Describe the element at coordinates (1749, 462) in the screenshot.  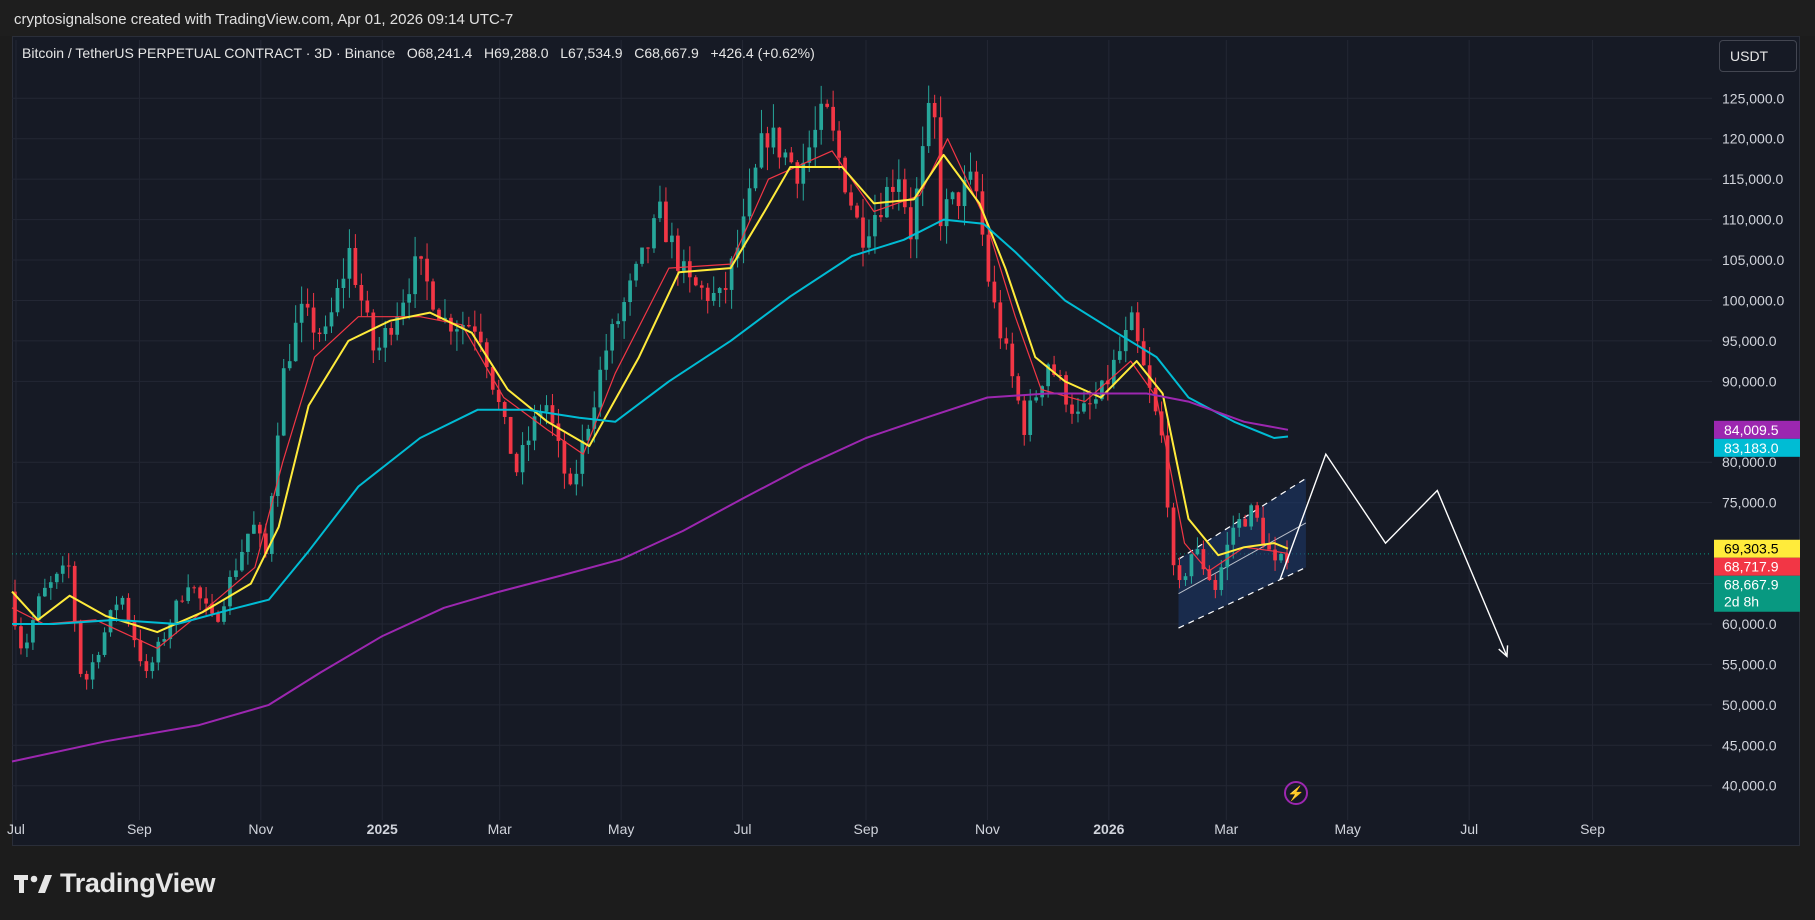
I see `price-tick-label: 80,000.0` at that location.